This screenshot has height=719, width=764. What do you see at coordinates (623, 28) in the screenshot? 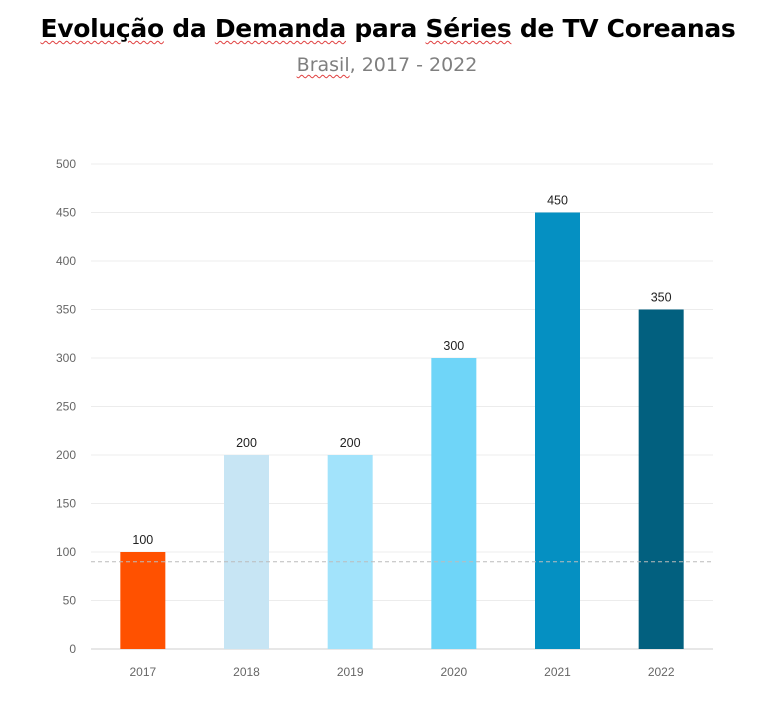
I see `chart-title-part: de TV Coreanas` at bounding box center [623, 28].